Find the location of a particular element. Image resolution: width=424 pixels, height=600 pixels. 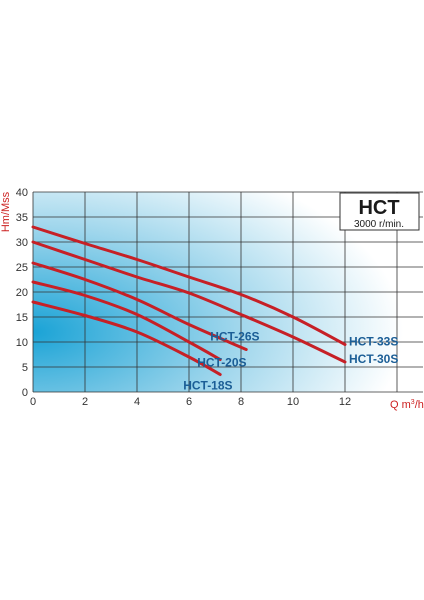

curve-hct-20s is located at coordinates (126, 320).